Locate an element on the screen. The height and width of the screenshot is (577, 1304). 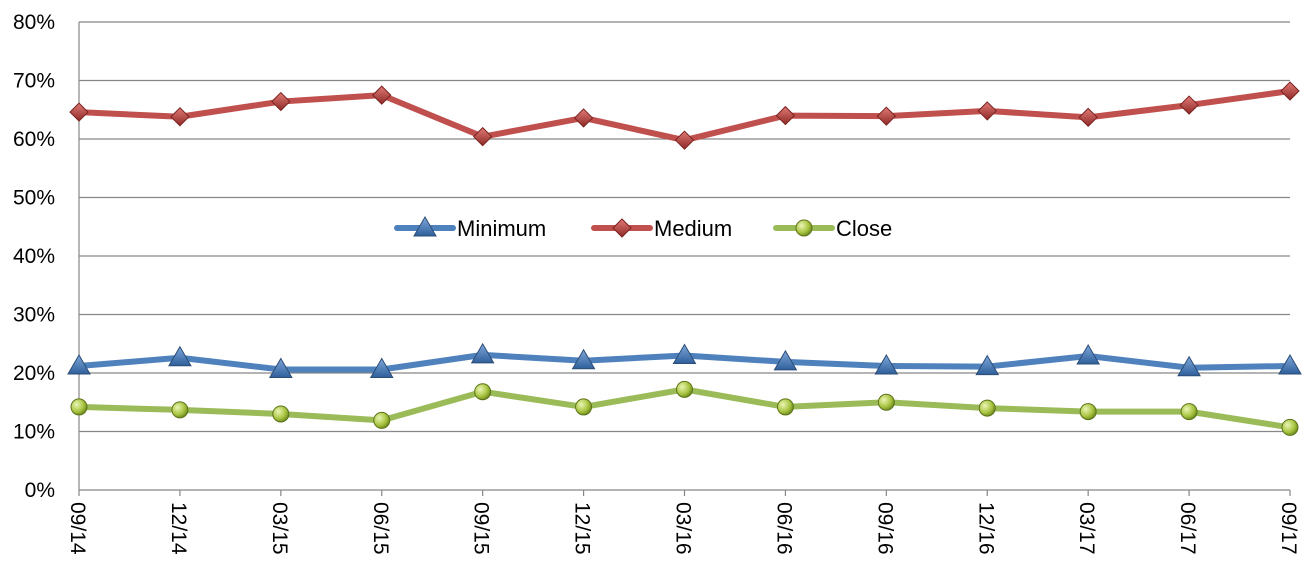
x-tick-label: 12/14 is located at coordinates (178, 528).